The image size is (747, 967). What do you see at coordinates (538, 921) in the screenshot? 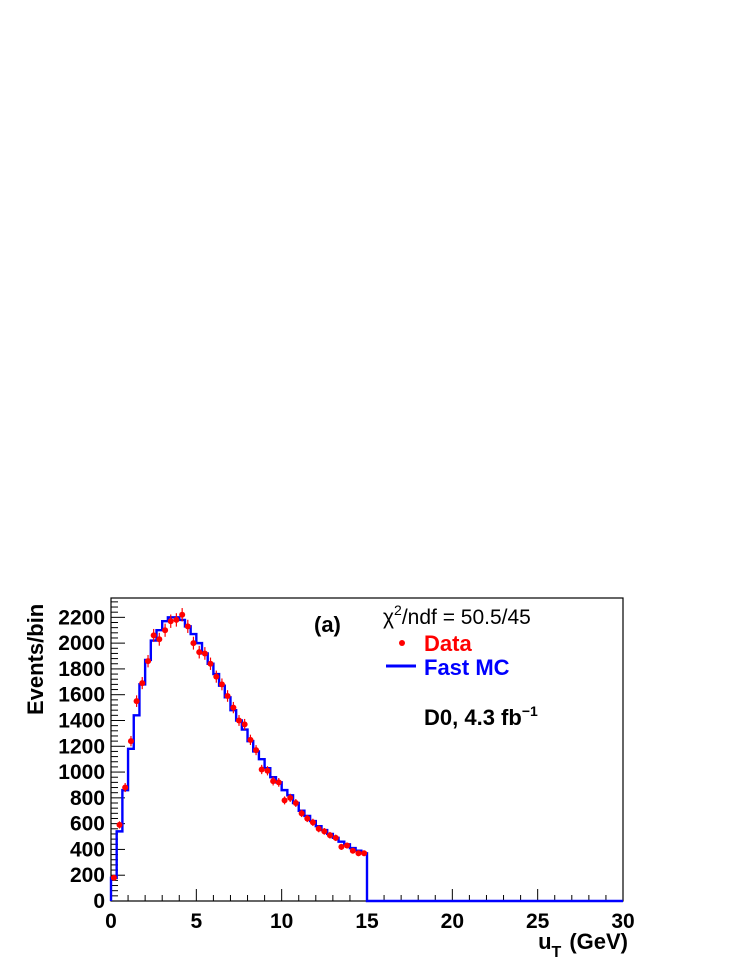
I see `x-tick-label: 25` at bounding box center [538, 921].